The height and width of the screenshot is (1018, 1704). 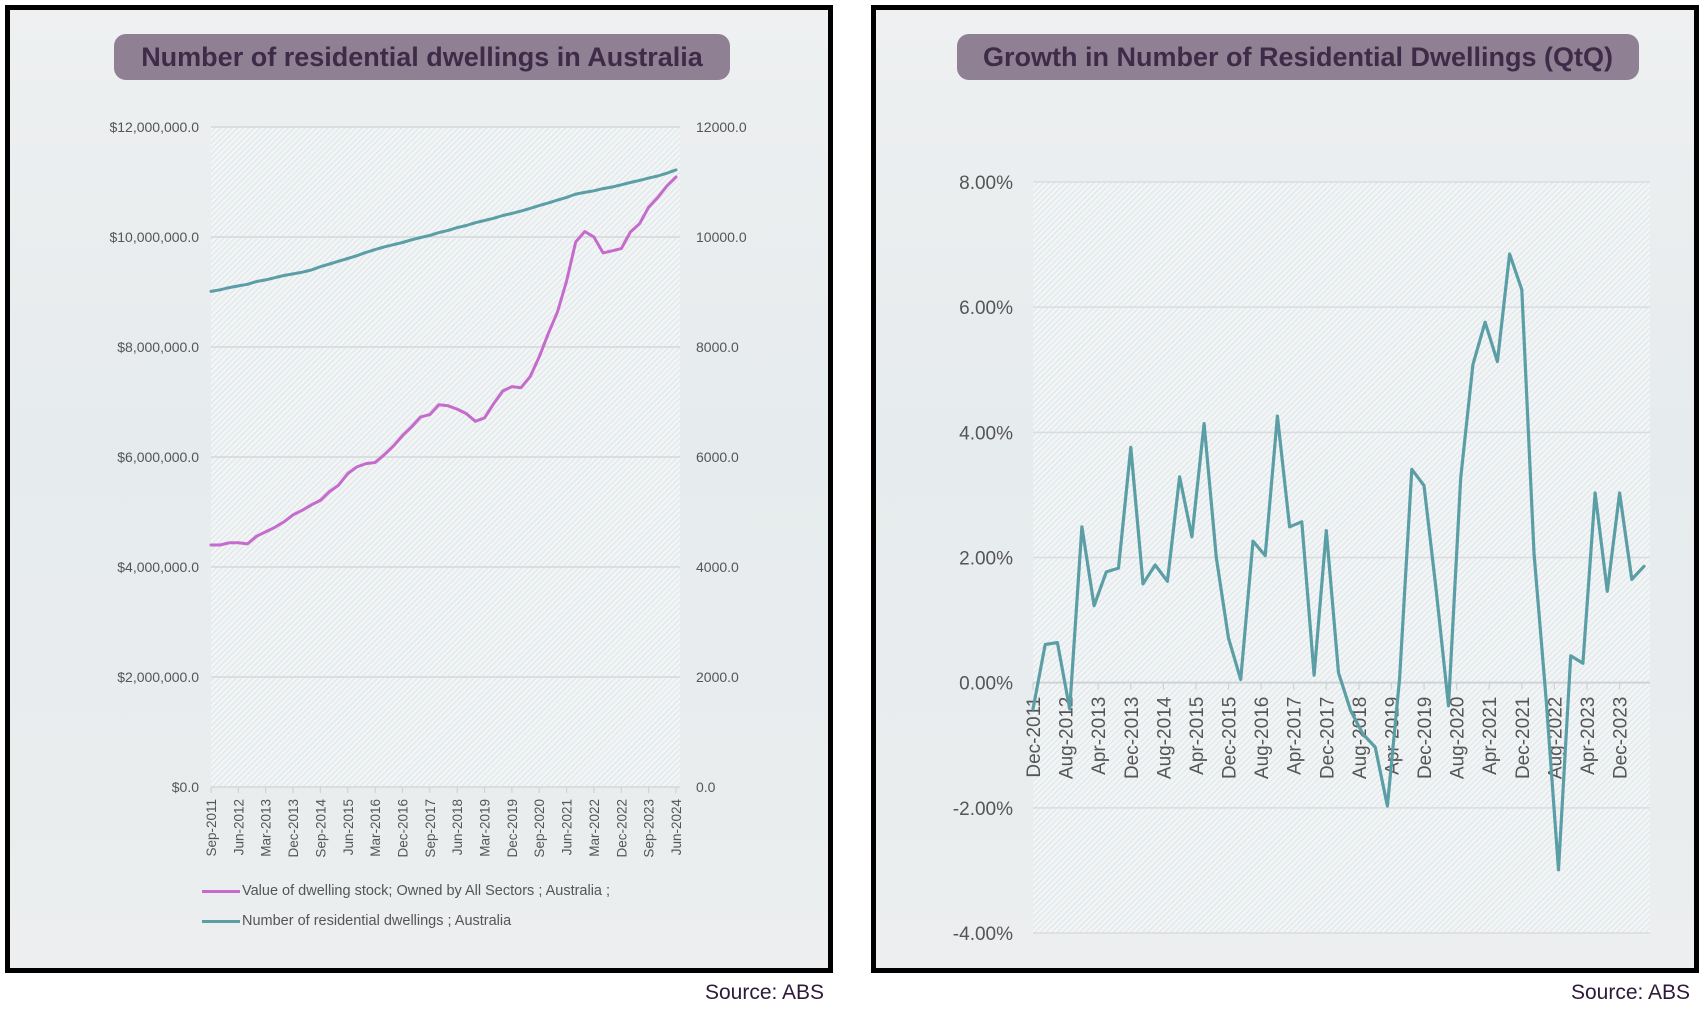 I want to click on y-left-tick-label: $2,000,000.0, so click(x=158, y=677).